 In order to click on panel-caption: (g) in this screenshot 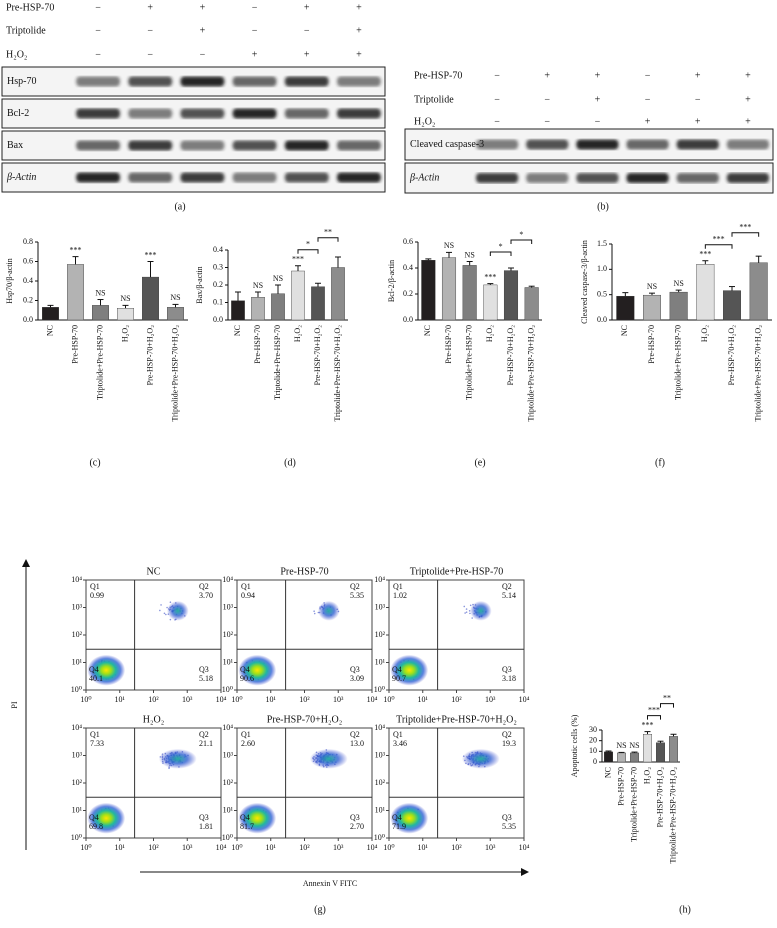, I will do `click(320, 909)`.